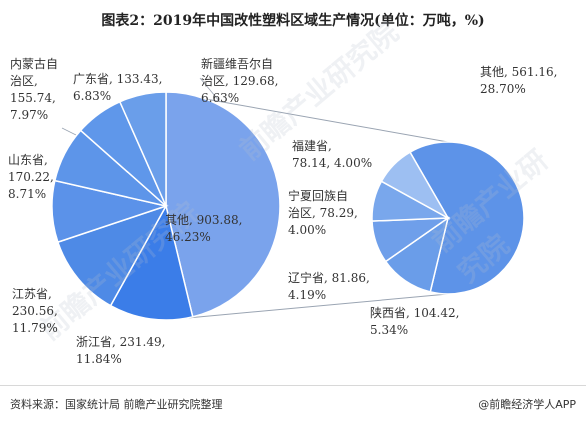 Image resolution: width=586 pixels, height=422 pixels. What do you see at coordinates (527, 404) in the screenshot?
I see `brand-credit: @前瞻经济学人APP` at bounding box center [527, 404].